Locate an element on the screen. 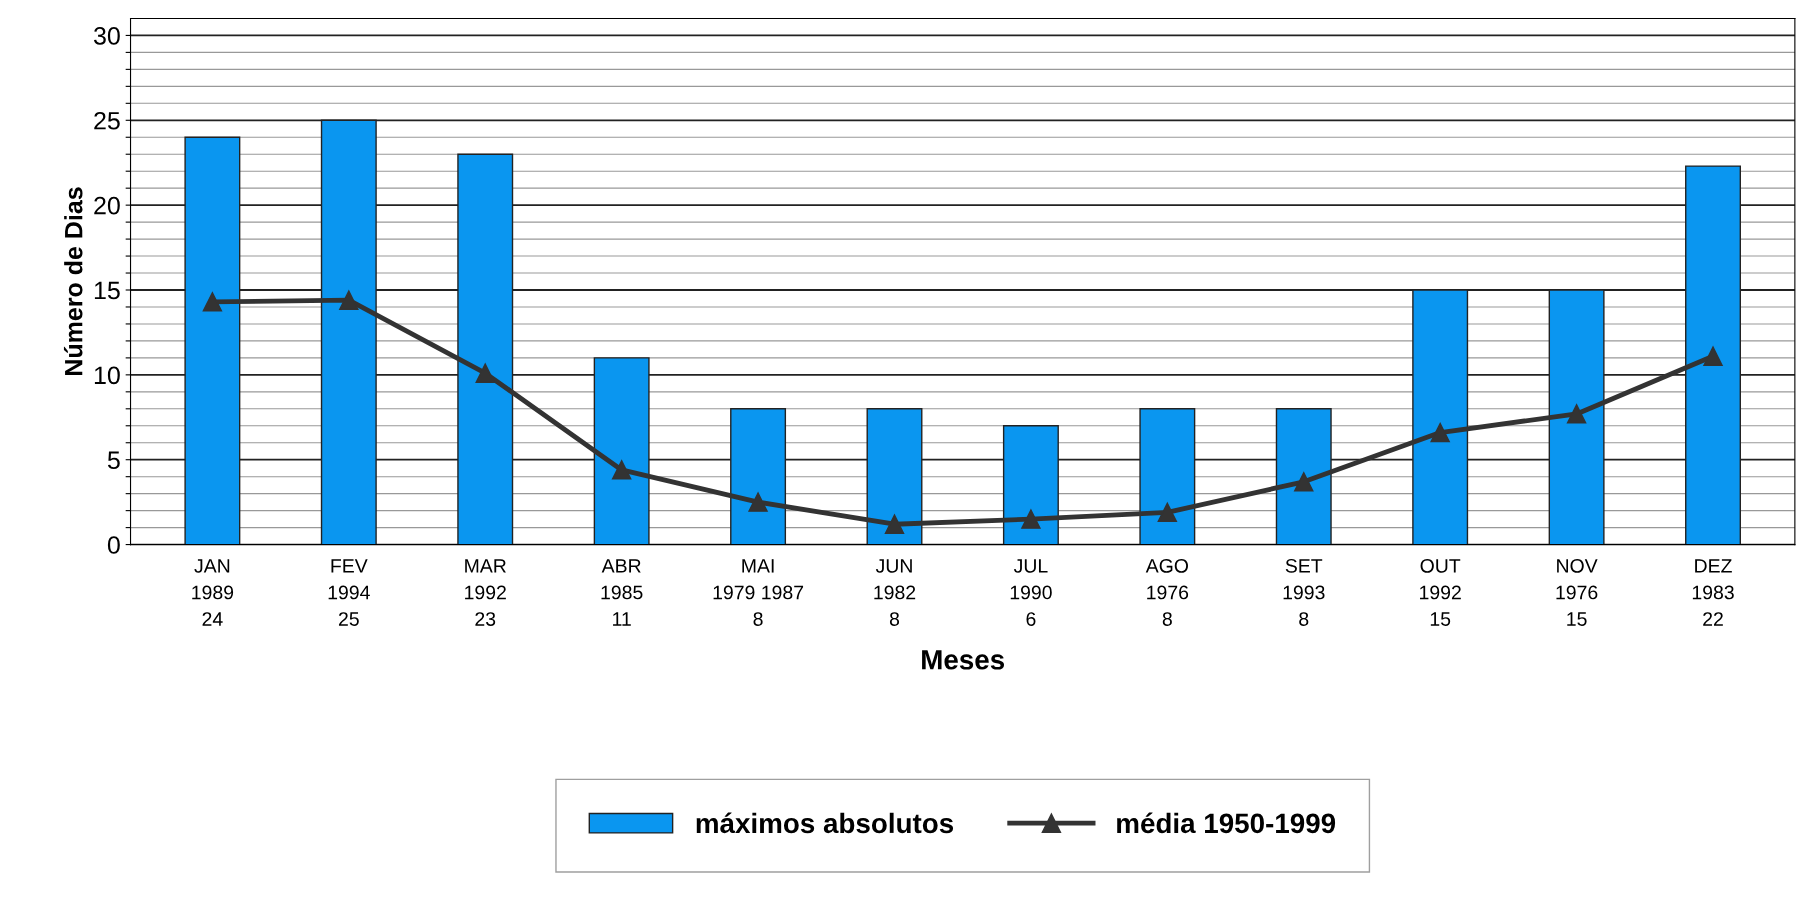 This screenshot has width=1813, height=923. legend-label: máximos absolutos is located at coordinates (825, 823).